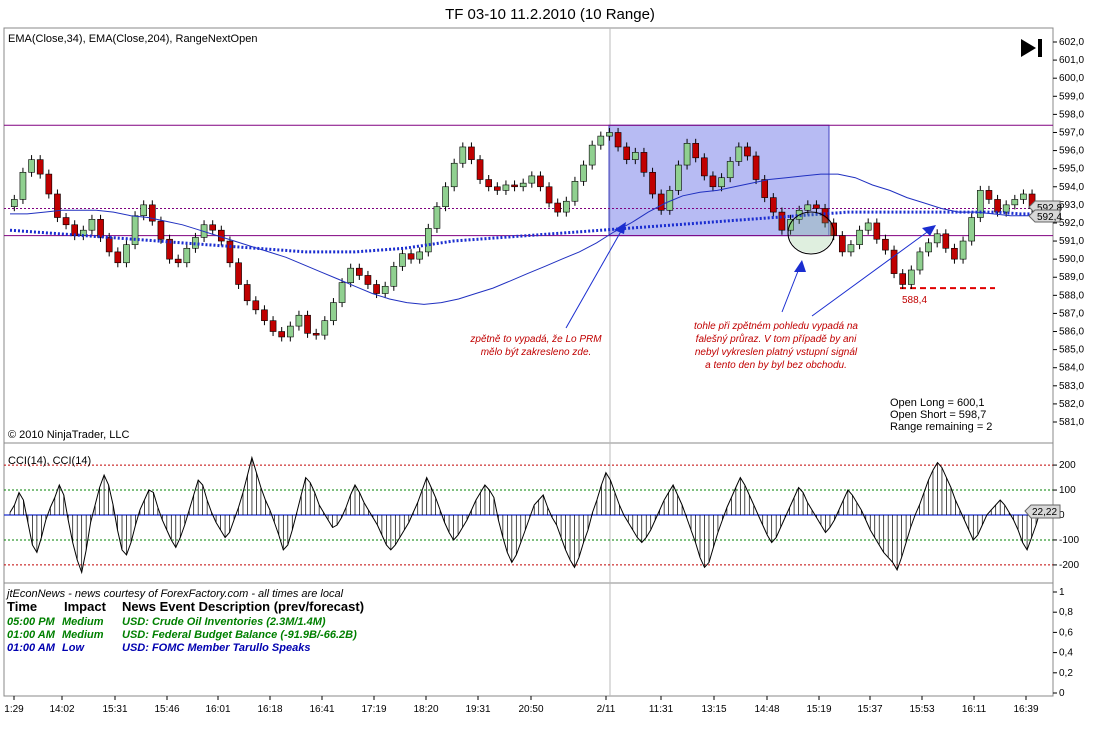 The image size is (1112, 740). I want to click on annotation-left-line1: zpětně to vypadá, že Lo PRM, so click(535, 339).